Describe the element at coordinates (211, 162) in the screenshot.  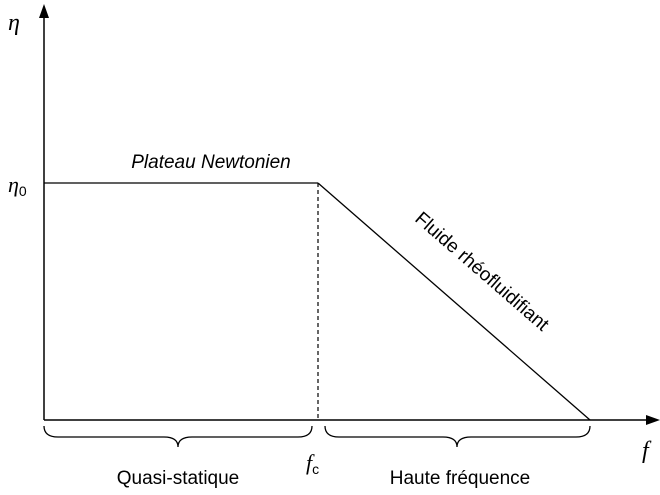
I see `plateau-label: Plateau Newtonien` at that location.